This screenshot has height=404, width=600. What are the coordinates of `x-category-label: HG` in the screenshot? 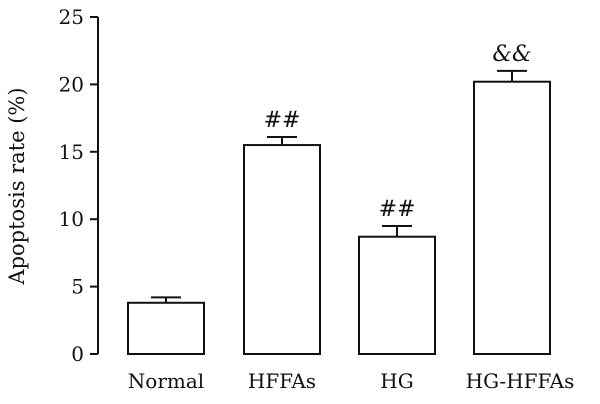 It's located at (396, 381).